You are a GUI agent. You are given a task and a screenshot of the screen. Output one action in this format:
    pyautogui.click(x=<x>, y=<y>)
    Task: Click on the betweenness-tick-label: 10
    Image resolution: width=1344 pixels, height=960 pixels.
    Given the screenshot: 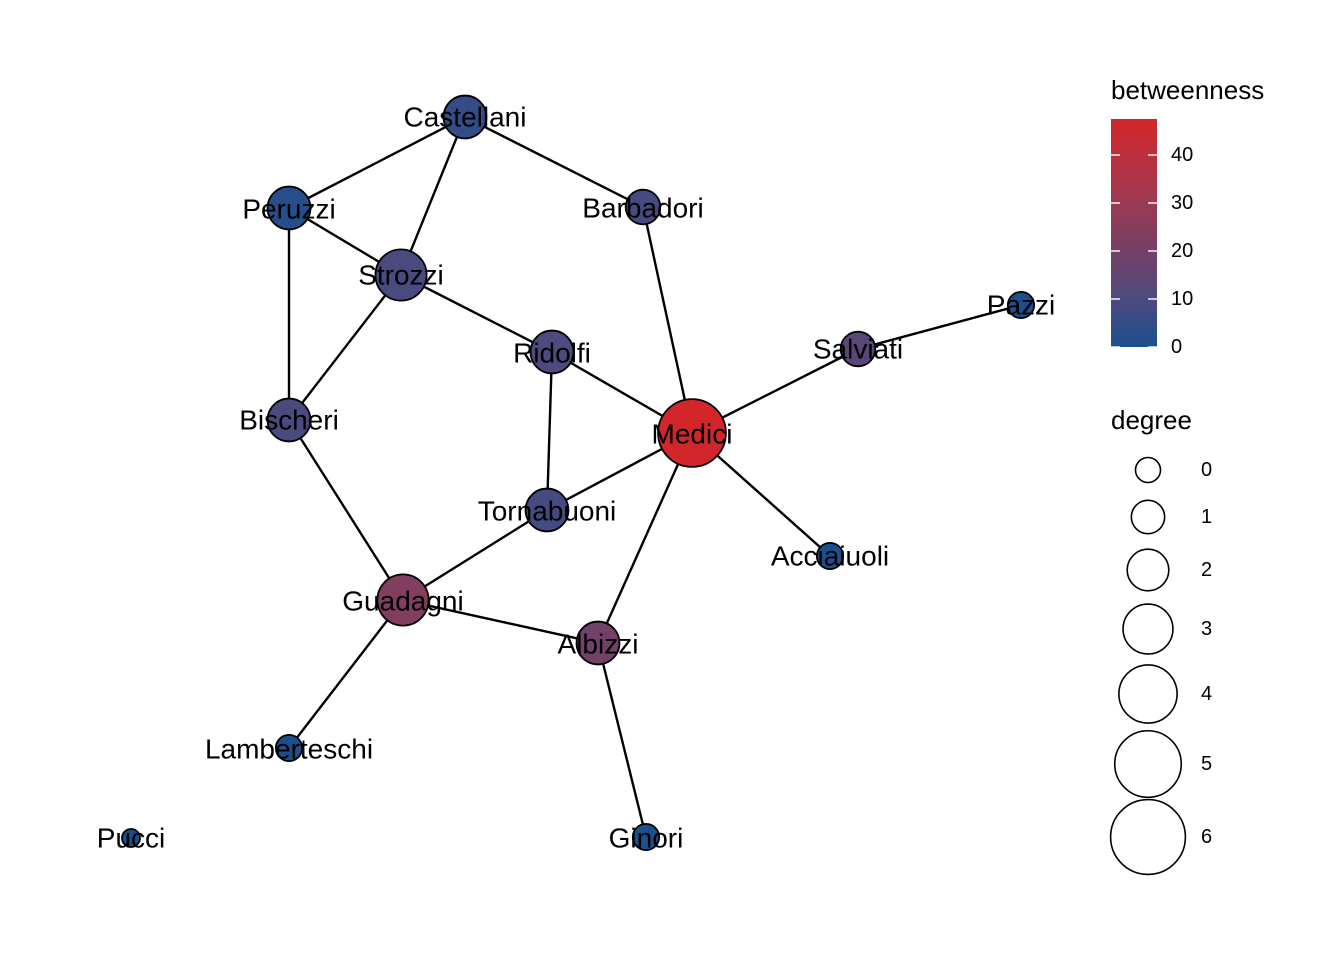 What is the action you would take?
    pyautogui.click(x=1182, y=299)
    